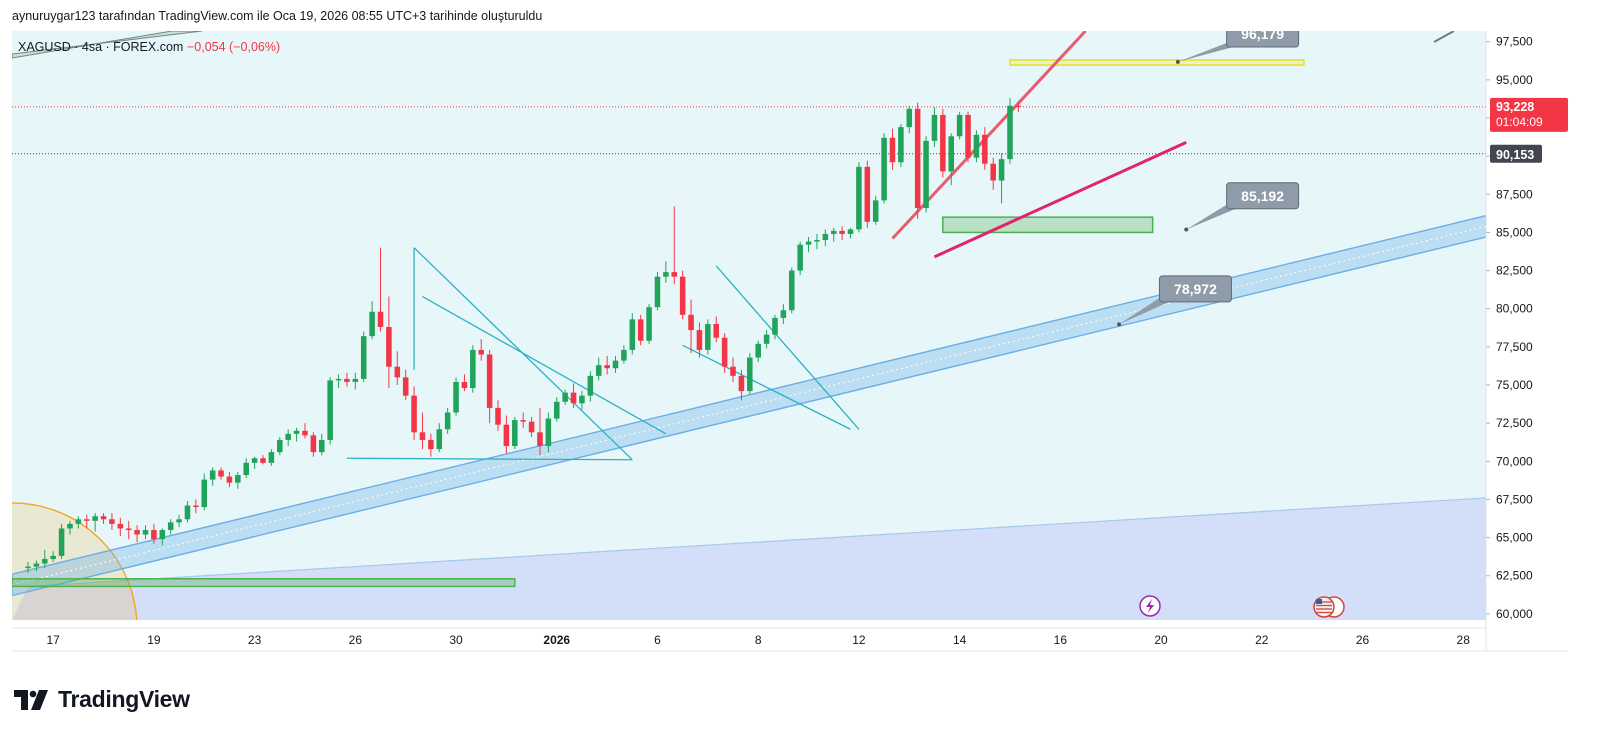 The width and height of the screenshot is (1600, 733). What do you see at coordinates (1329, 607) in the screenshot?
I see `event-us-flag-icon` at bounding box center [1329, 607].